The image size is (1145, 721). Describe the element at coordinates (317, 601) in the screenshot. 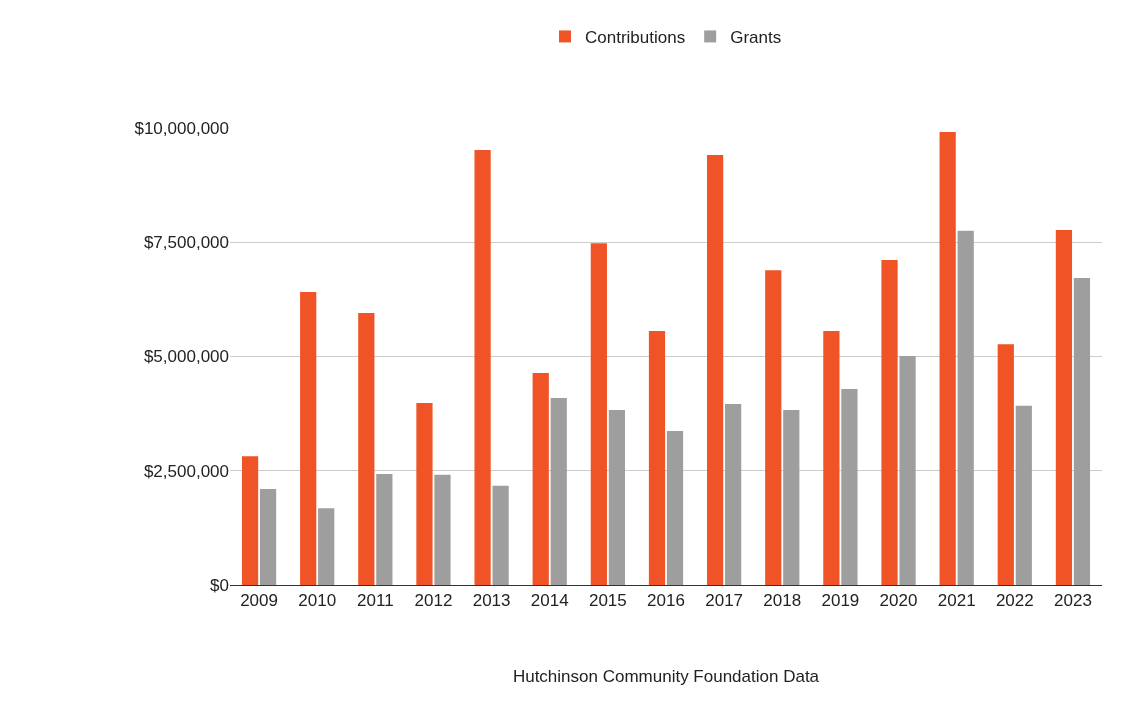

I see `x-tick-label: 2010` at that location.